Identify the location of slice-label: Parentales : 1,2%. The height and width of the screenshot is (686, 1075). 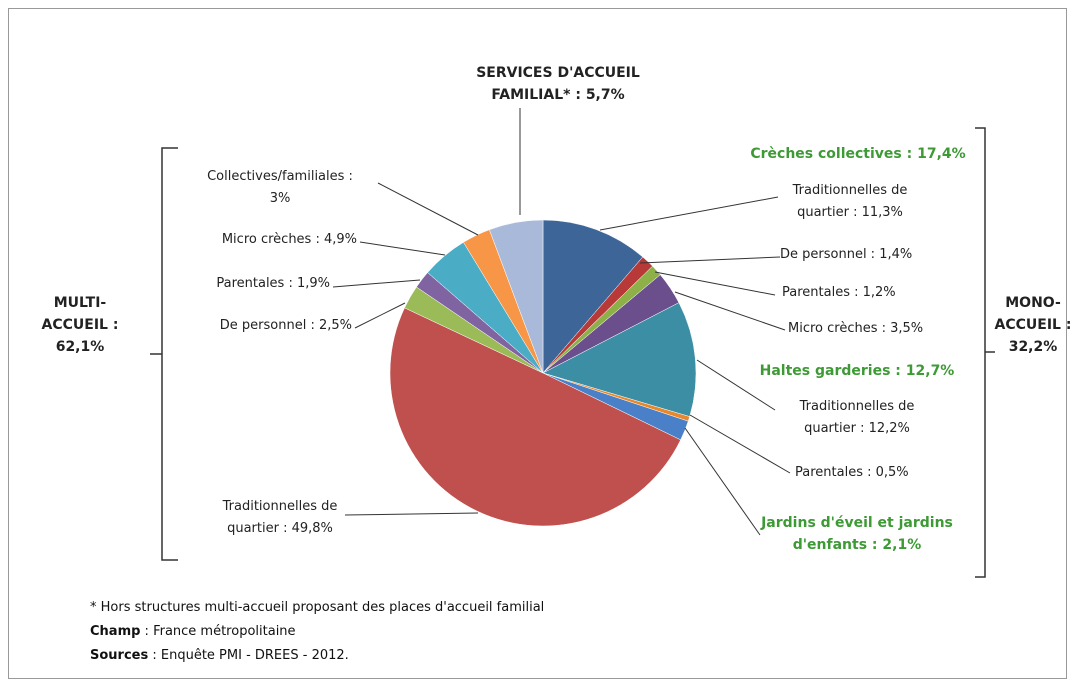
(839, 292).